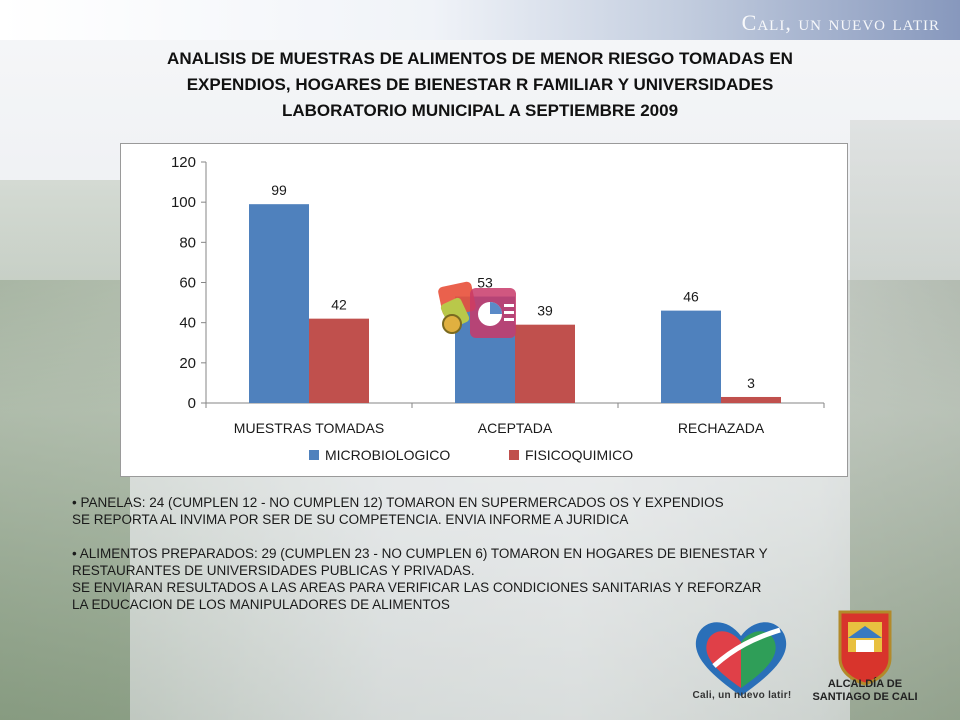 The width and height of the screenshot is (960, 720). Describe the element at coordinates (187, 363) in the screenshot. I see `y-tick-label: 20` at that location.